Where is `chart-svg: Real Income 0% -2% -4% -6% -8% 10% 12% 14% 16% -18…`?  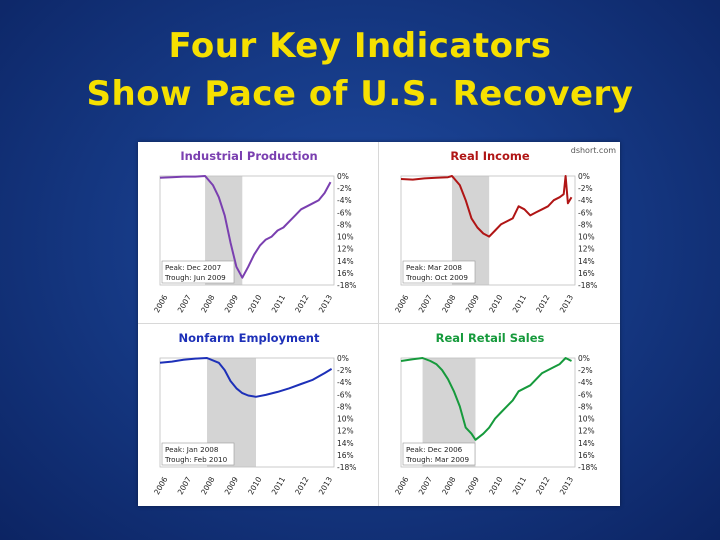
chart-svg: Real Income 0% -2% -4% -6% -8% 10% 12% 14% 16% -18… is located at coordinates (495, 231).